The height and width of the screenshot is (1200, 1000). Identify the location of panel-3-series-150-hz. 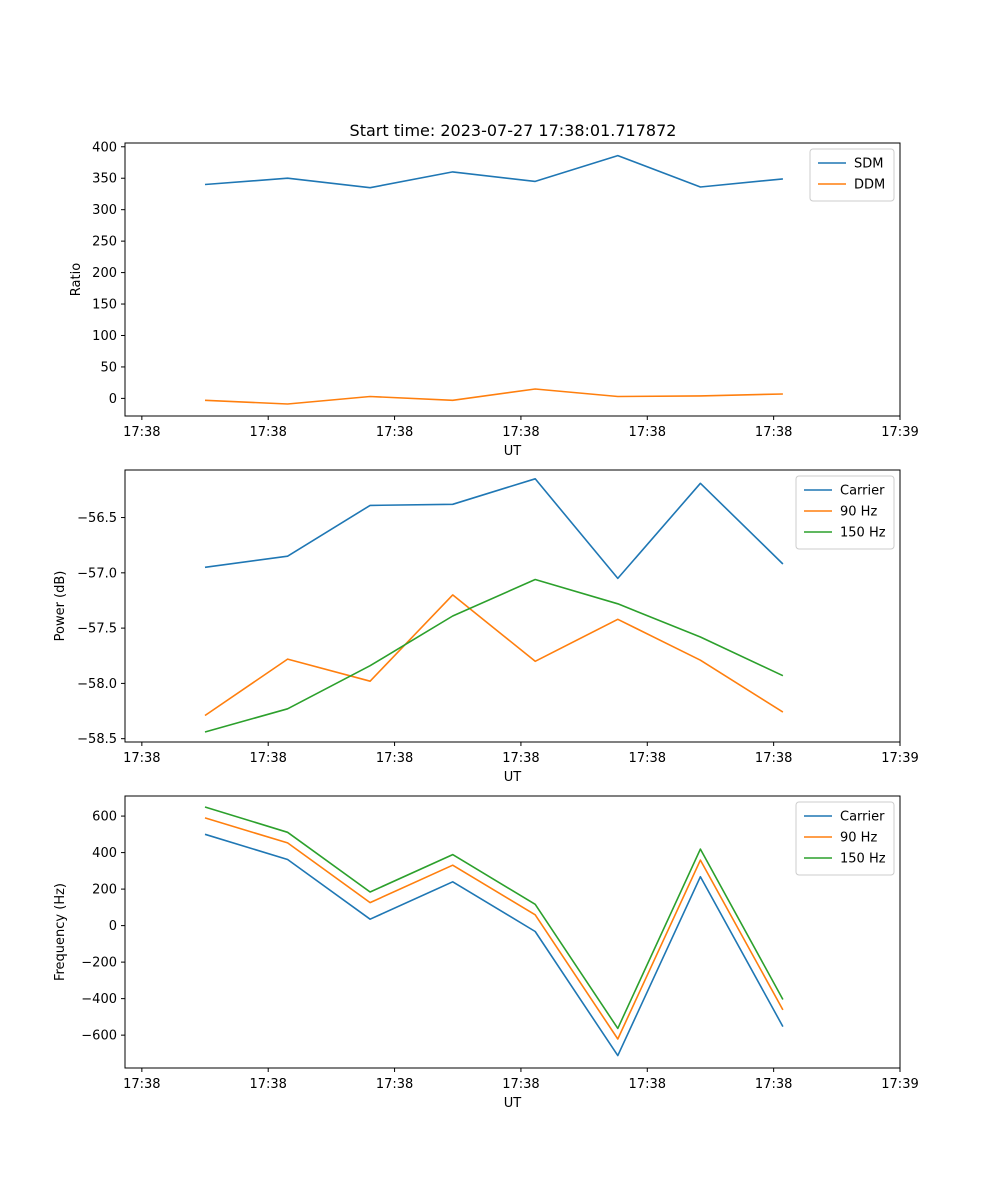
(494, 918).